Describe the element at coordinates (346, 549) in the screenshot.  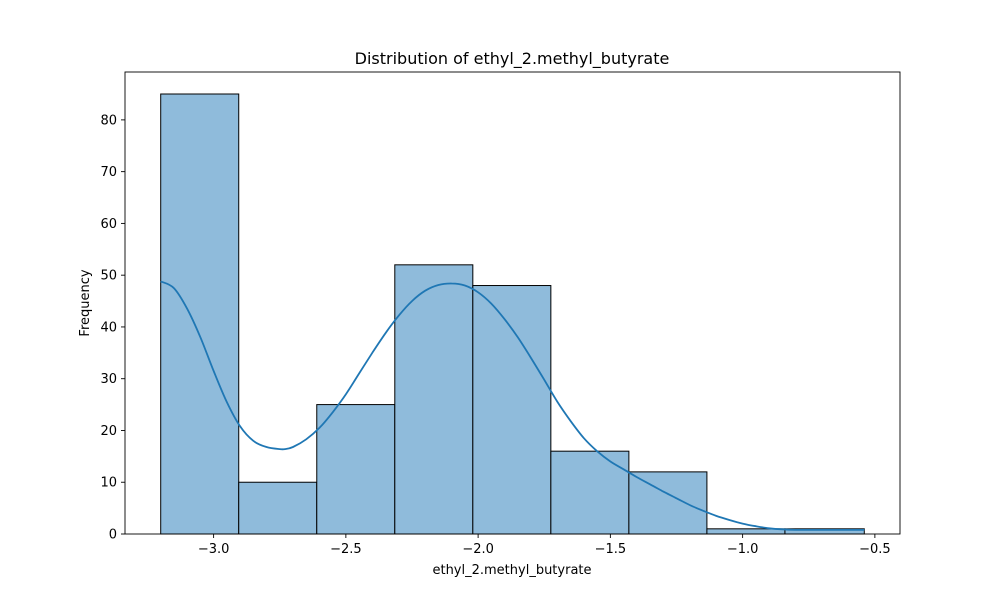
I see `x-tick-label: −2.5` at that location.